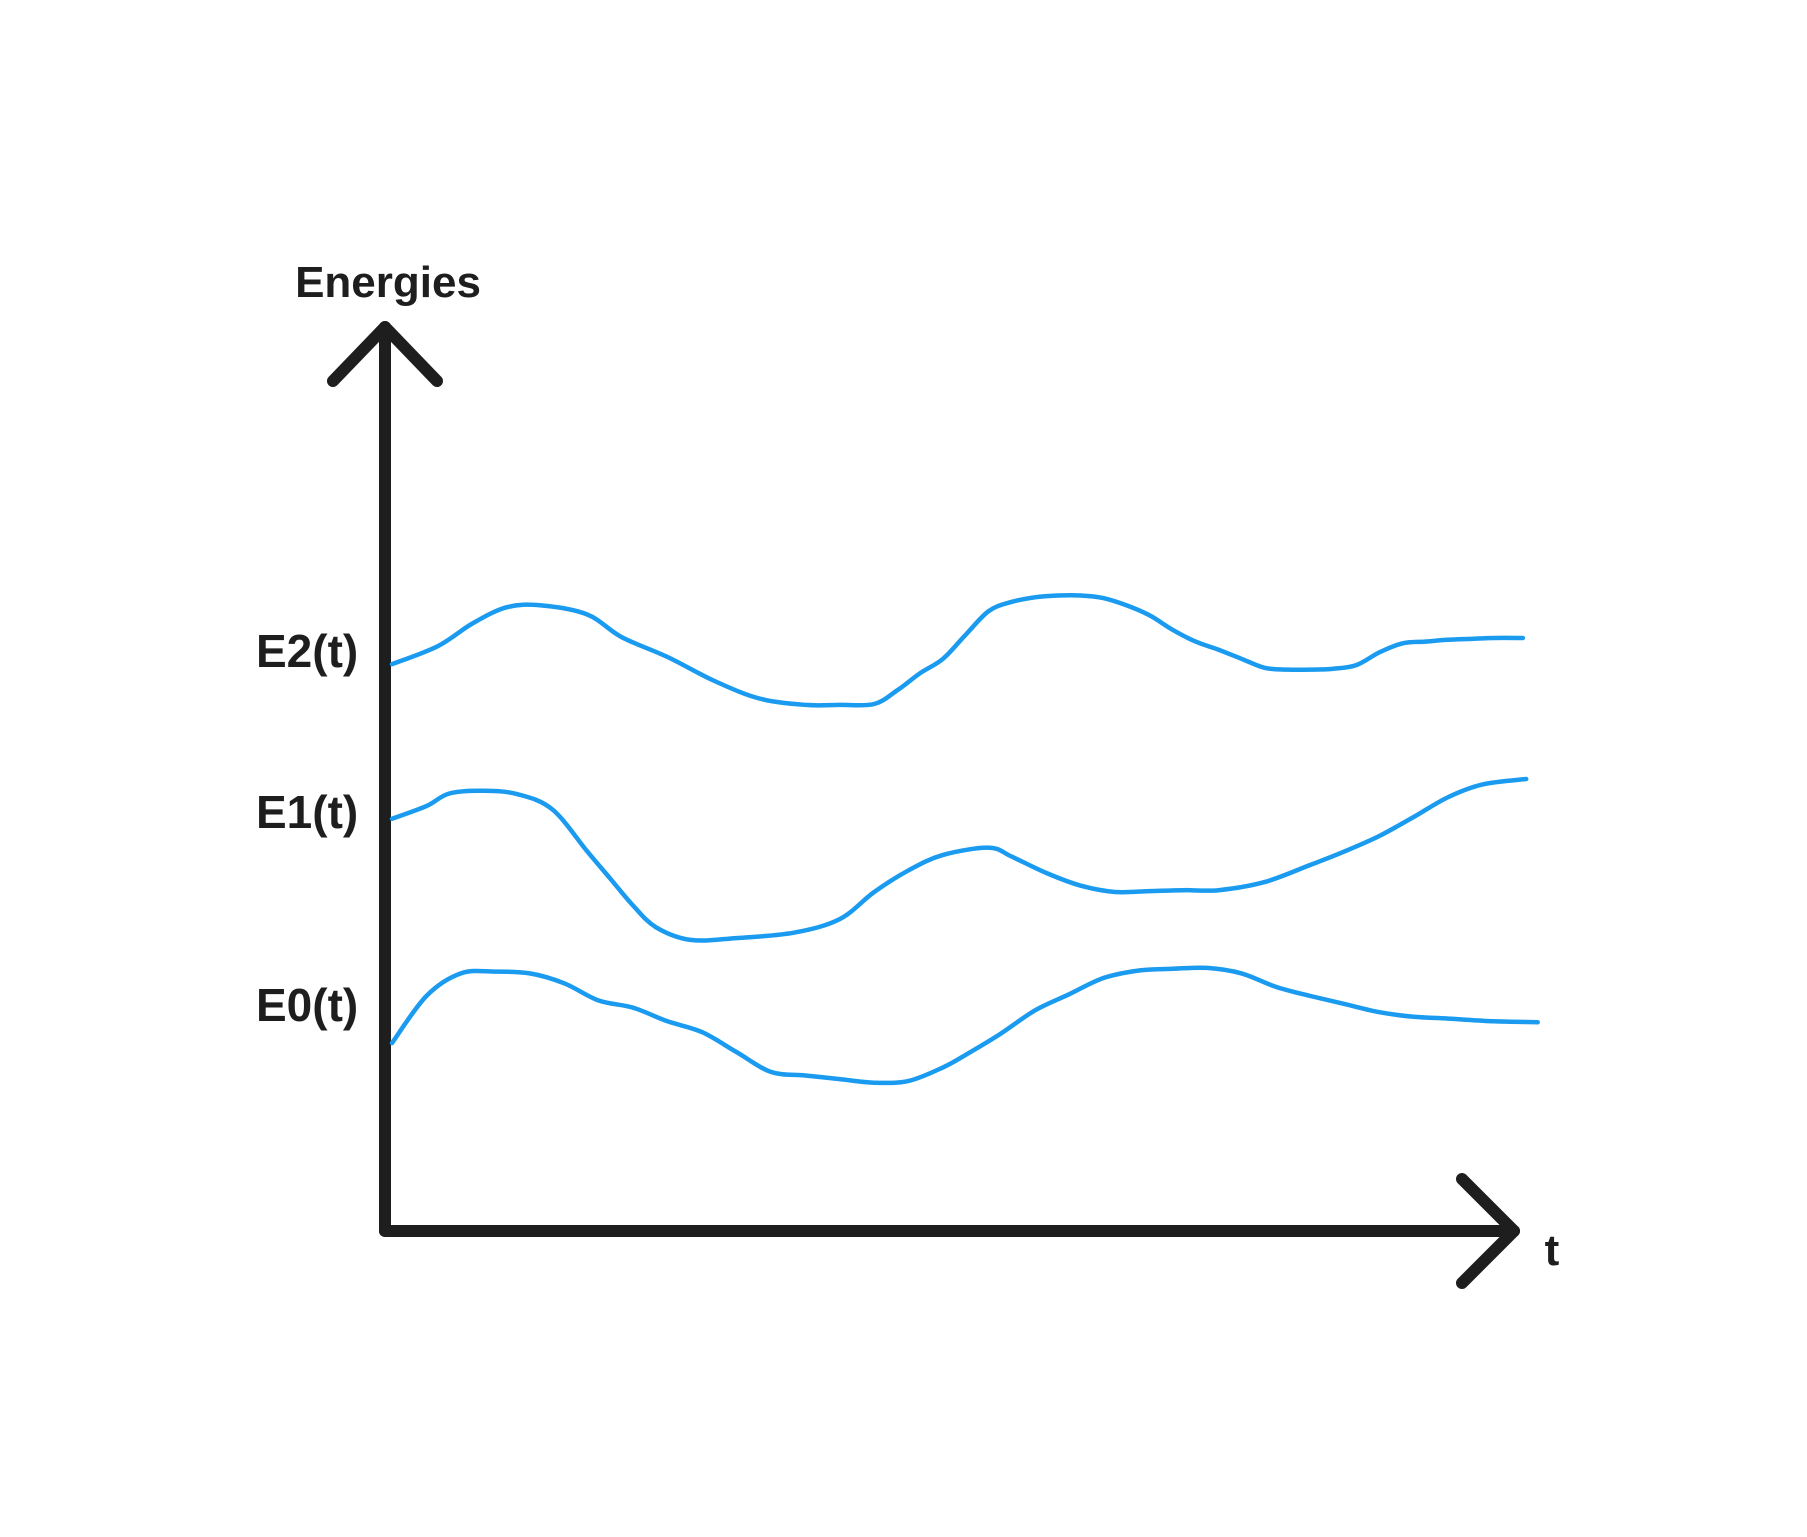  Describe the element at coordinates (385, 354) in the screenshot. I see `y-axis-arrowhead` at that location.